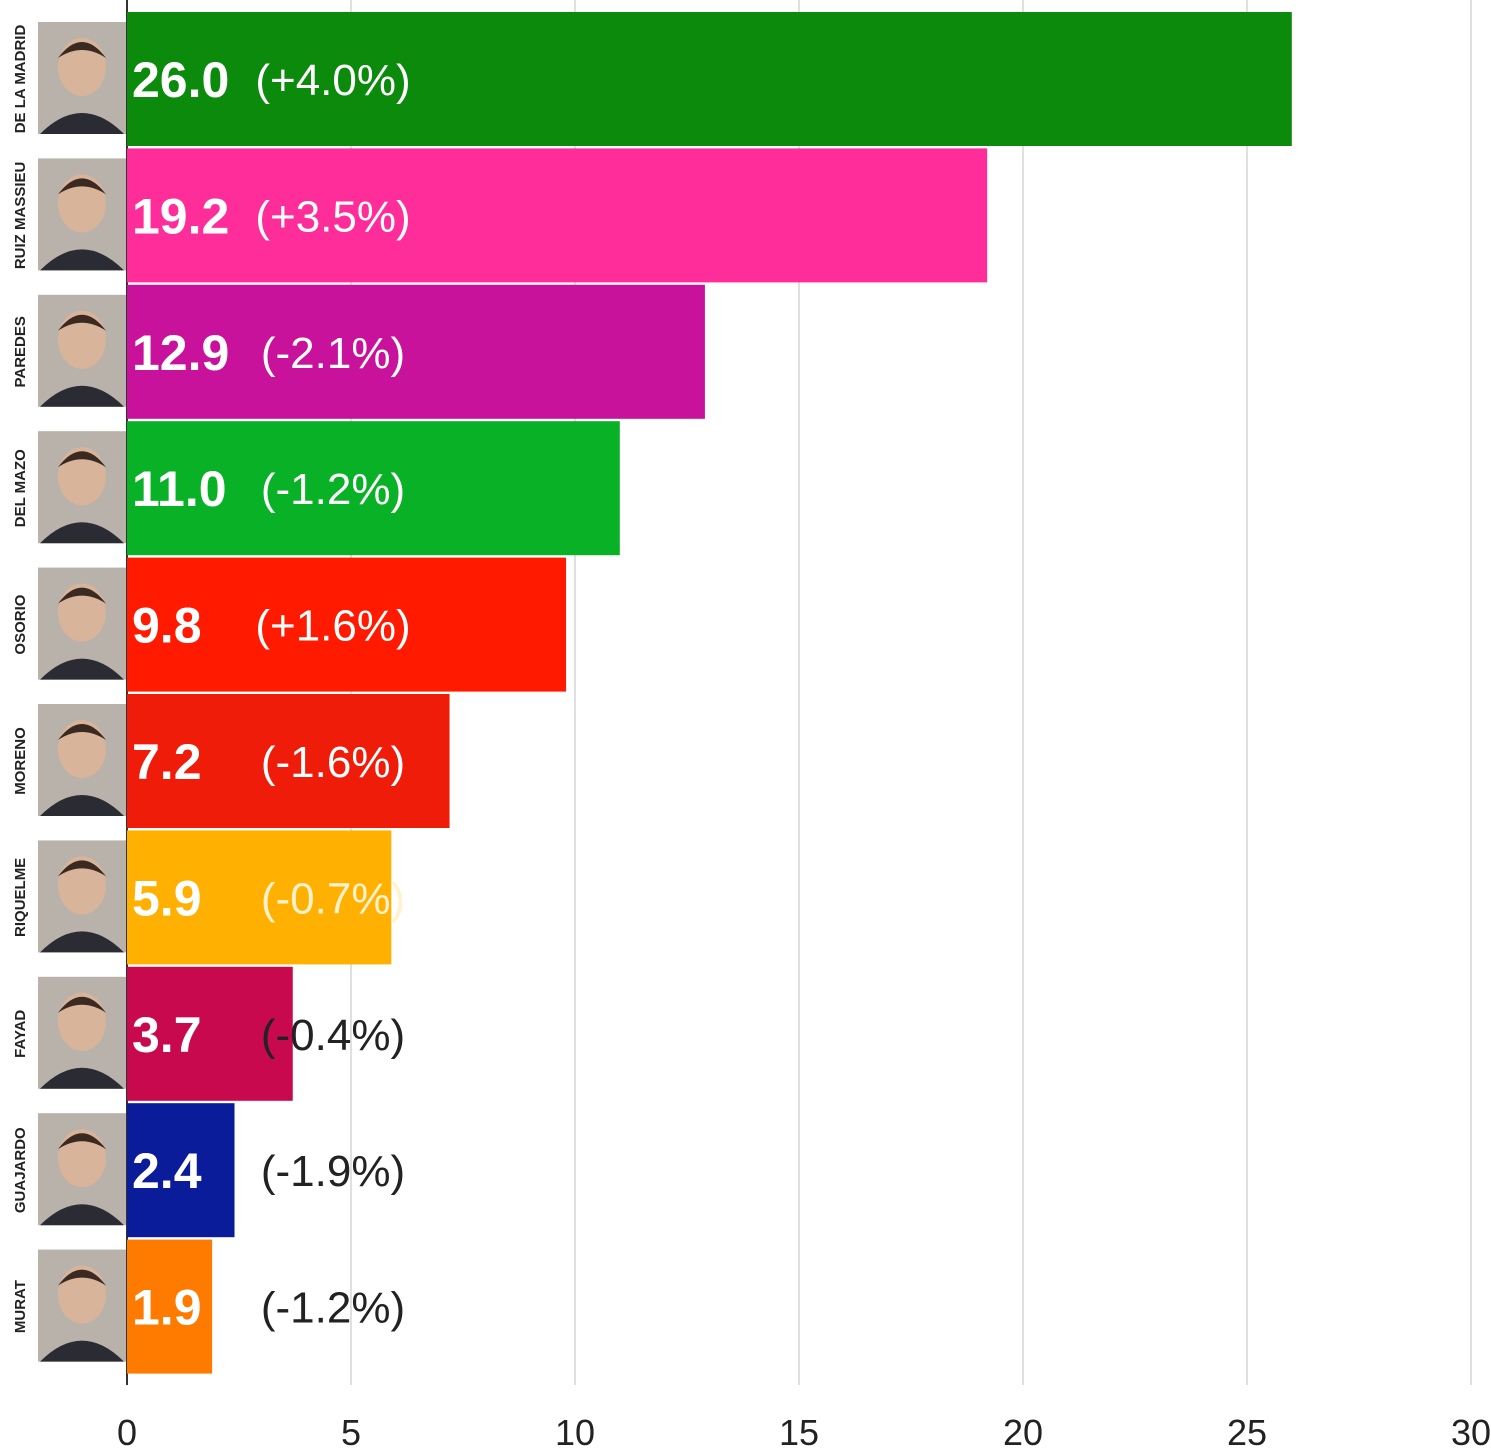 The image size is (1491, 1451). Describe the element at coordinates (1247, 1431) in the screenshot. I see `x-tick-label: 25` at that location.